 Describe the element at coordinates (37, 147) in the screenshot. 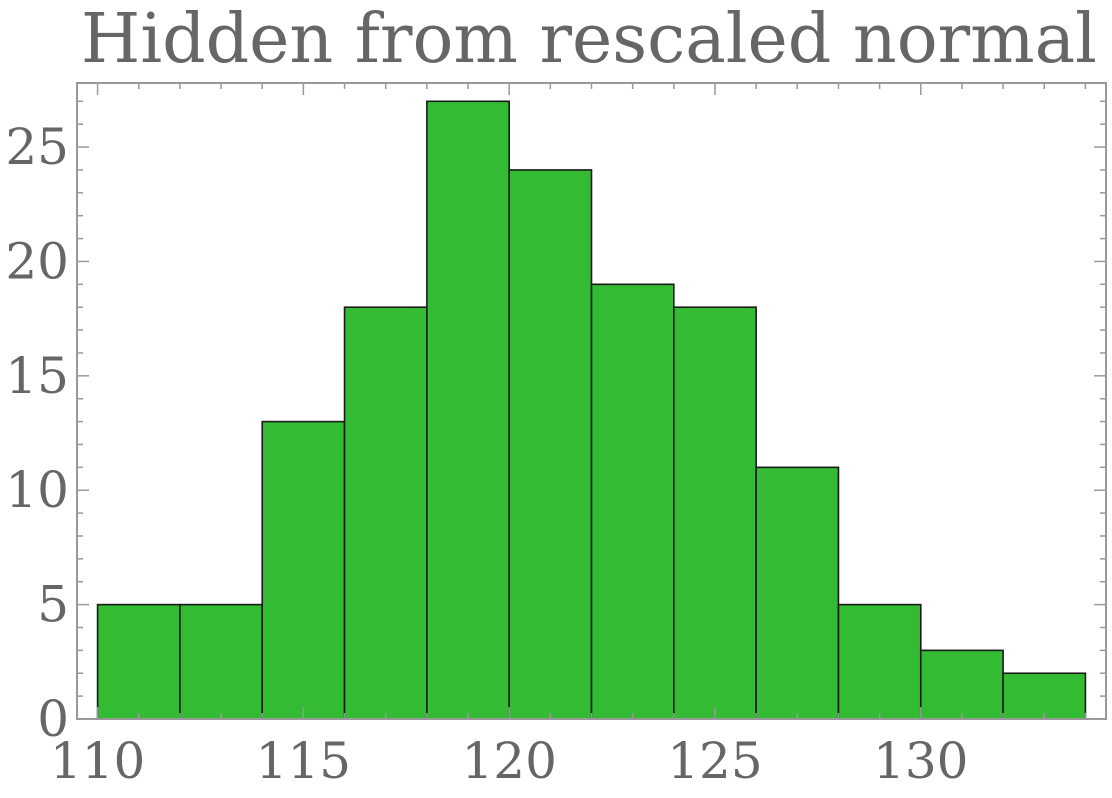

I see `y-tick-label: 25` at that location.